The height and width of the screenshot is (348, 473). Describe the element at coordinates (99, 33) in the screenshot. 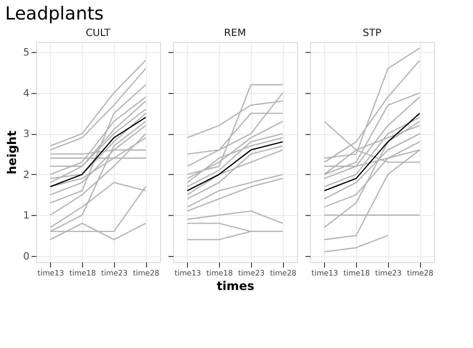

I see `chart-title: CULT` at that location.